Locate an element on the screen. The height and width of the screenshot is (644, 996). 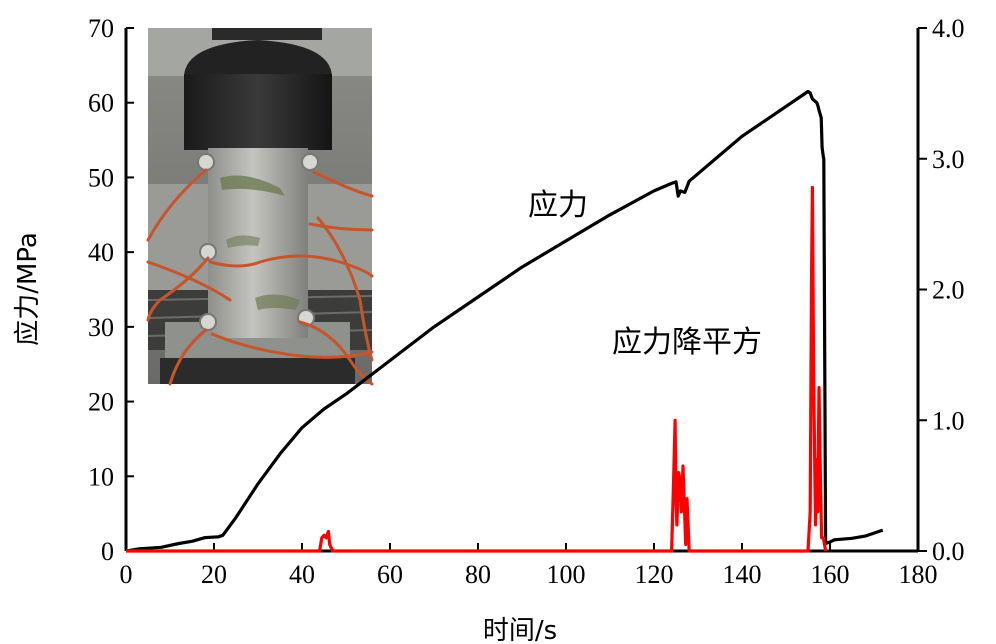
x-tick-label: 140 is located at coordinates (742, 574).